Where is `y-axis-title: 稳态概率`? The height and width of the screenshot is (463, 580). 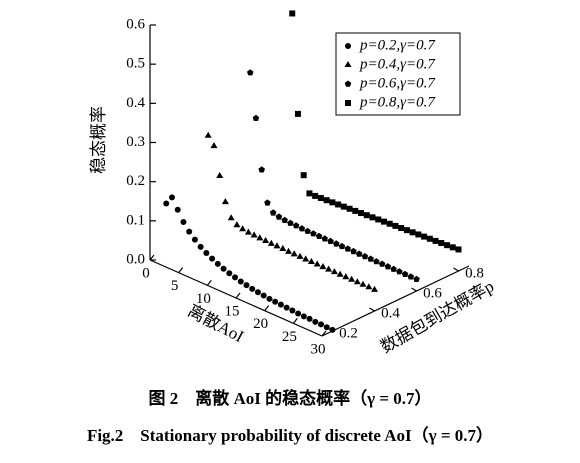
y-axis-title: 稳态概率 is located at coordinates (98, 140).